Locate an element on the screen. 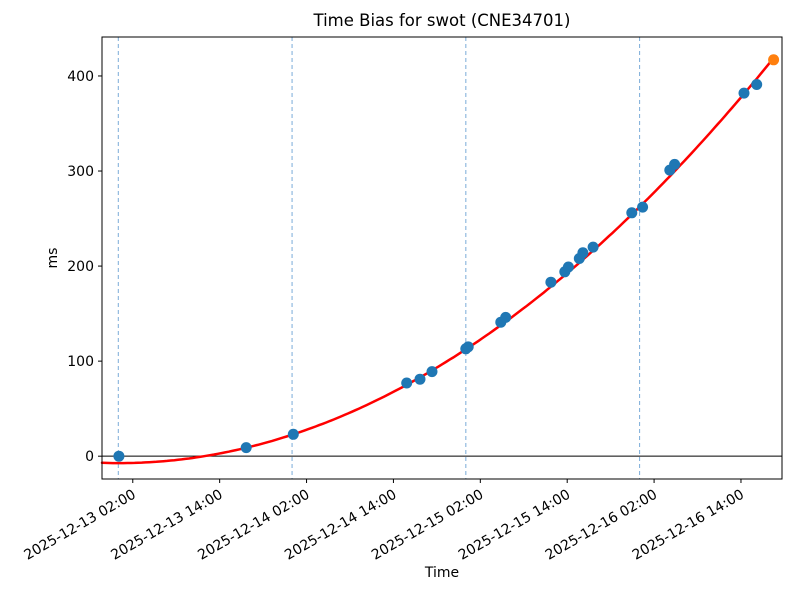 The width and height of the screenshot is (800, 600). latest-data-point is located at coordinates (774, 60).